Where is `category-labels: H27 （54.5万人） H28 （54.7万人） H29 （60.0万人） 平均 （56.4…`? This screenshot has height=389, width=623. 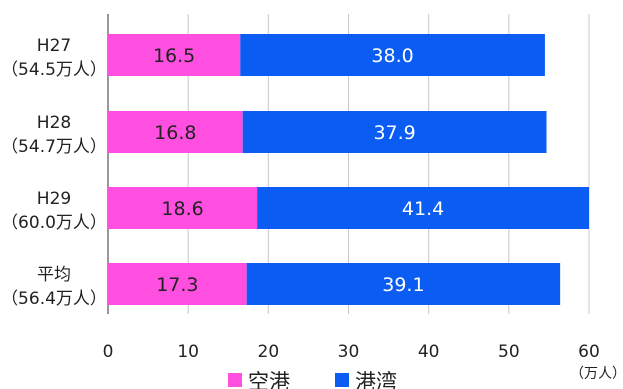 category-labels: H27 （54.5万人） H28 （54.7万人） H29 （60.0万人） 平均 （56.4… is located at coordinates (54, 172).